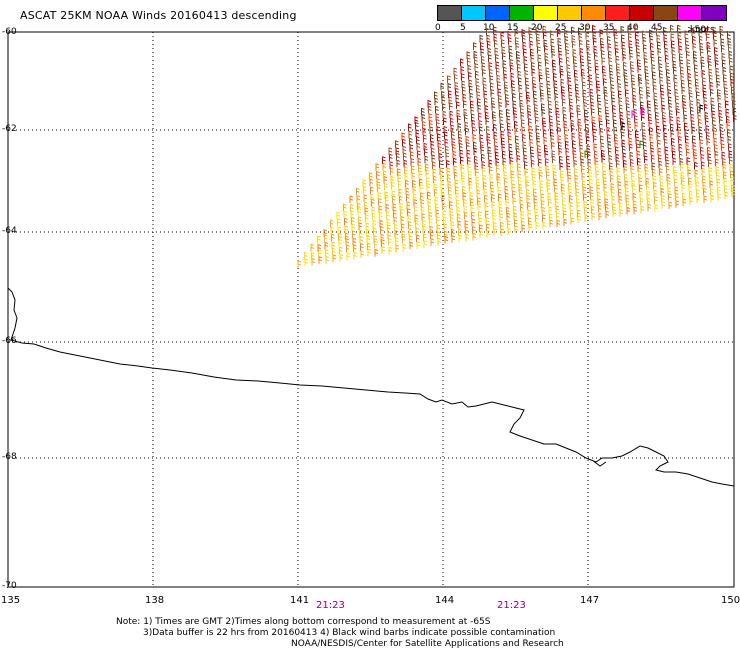  I want to click on legend-label: 15, so click(513, 28).